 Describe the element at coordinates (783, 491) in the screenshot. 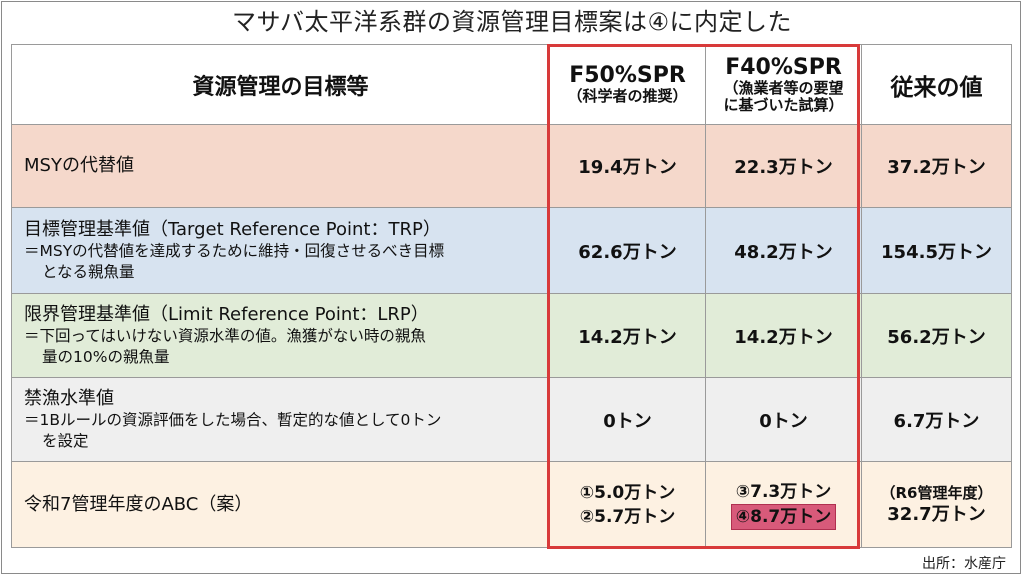

I see `abc-option-3: ③7.3万トン` at that location.